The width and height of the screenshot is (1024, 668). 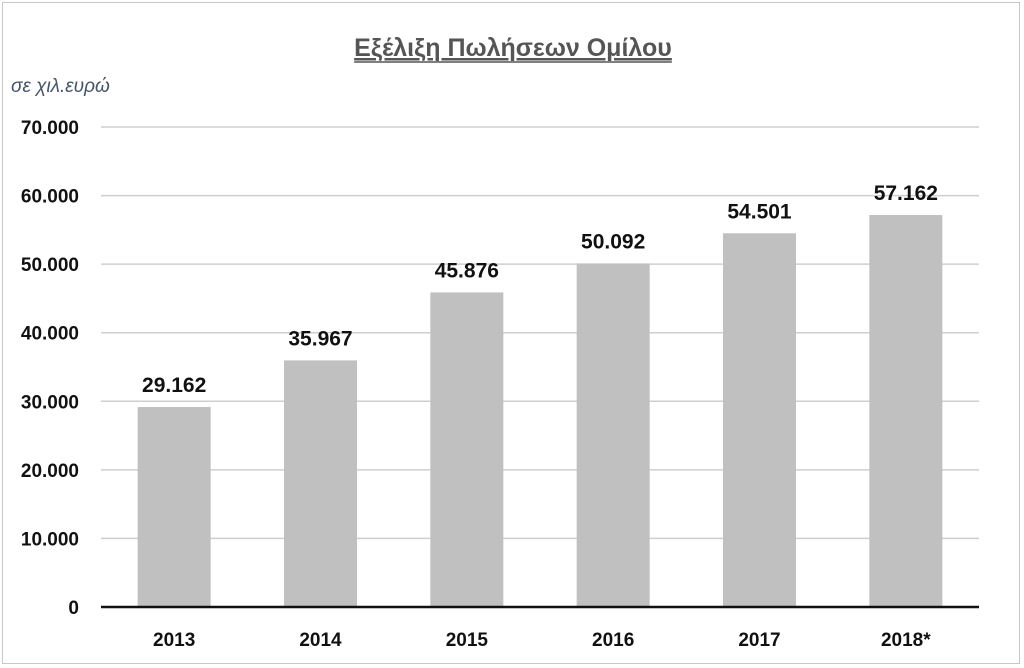 I want to click on y-tick-label: 70.000, so click(x=50, y=128).